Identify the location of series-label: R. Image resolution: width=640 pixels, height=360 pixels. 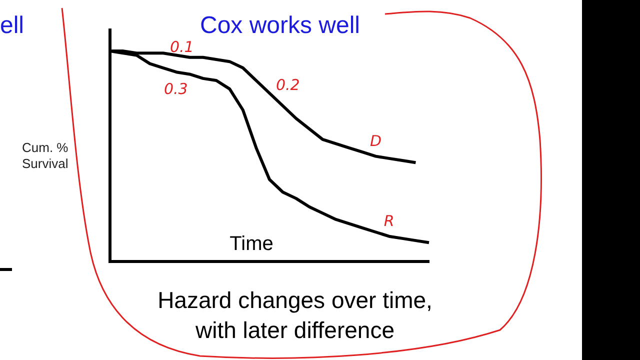
(389, 221).